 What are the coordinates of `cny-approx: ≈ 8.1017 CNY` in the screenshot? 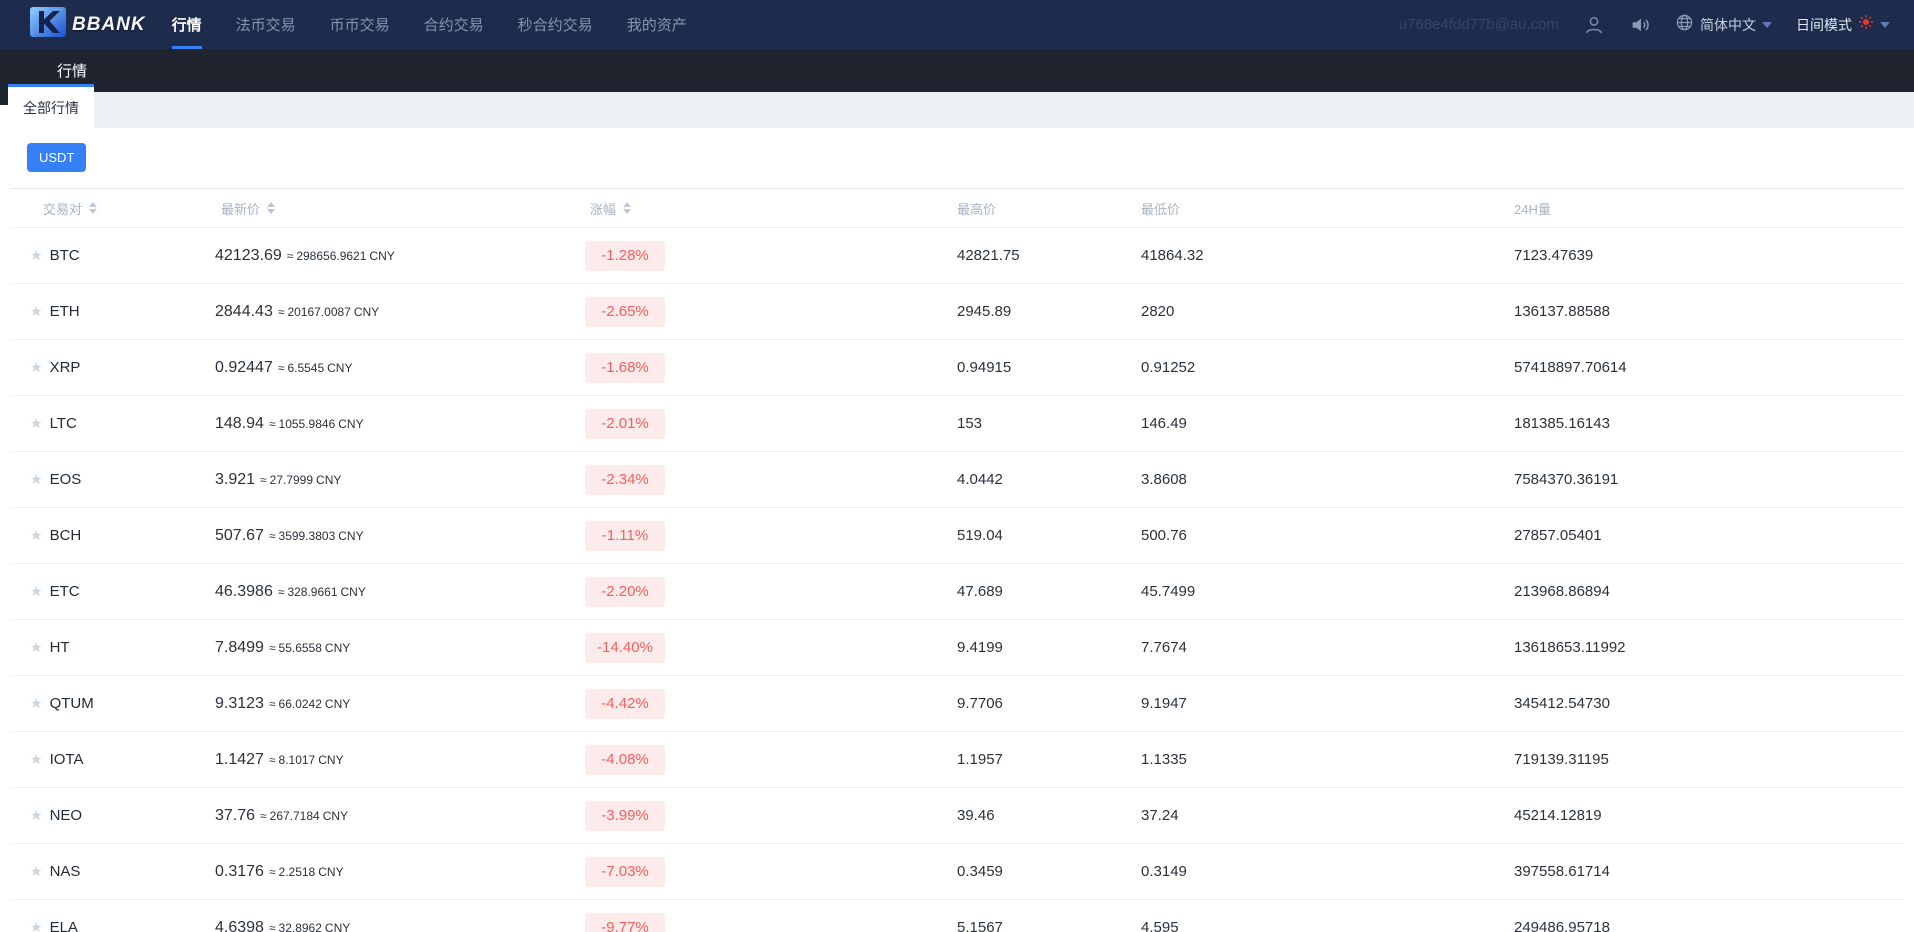 It's located at (306, 759).